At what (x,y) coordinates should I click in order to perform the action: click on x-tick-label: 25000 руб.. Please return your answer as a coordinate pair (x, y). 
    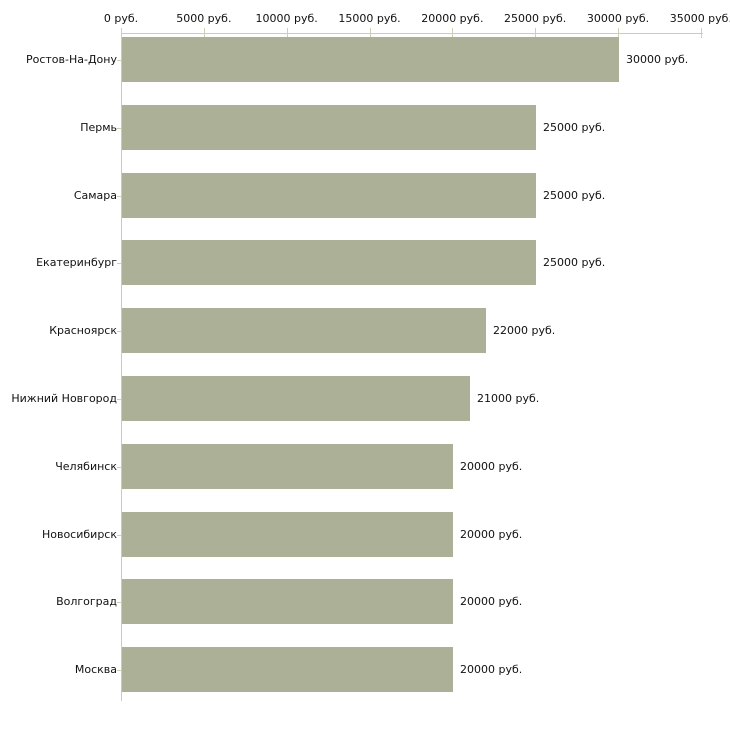
    Looking at the image, I should click on (535, 18).